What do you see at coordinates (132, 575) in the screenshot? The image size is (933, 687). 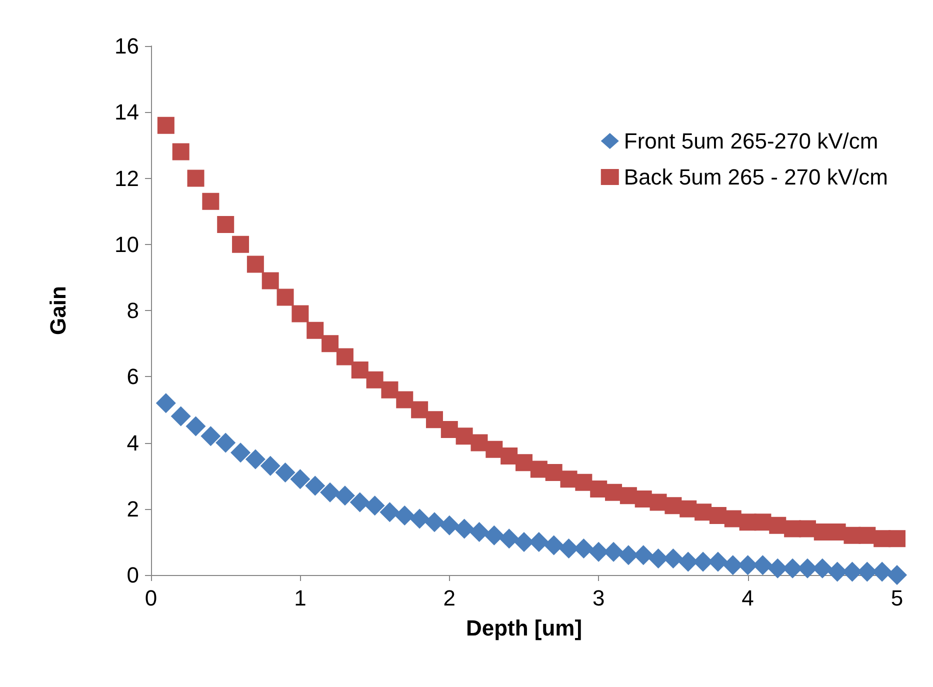 I see `y-tick-label: 0` at bounding box center [132, 575].